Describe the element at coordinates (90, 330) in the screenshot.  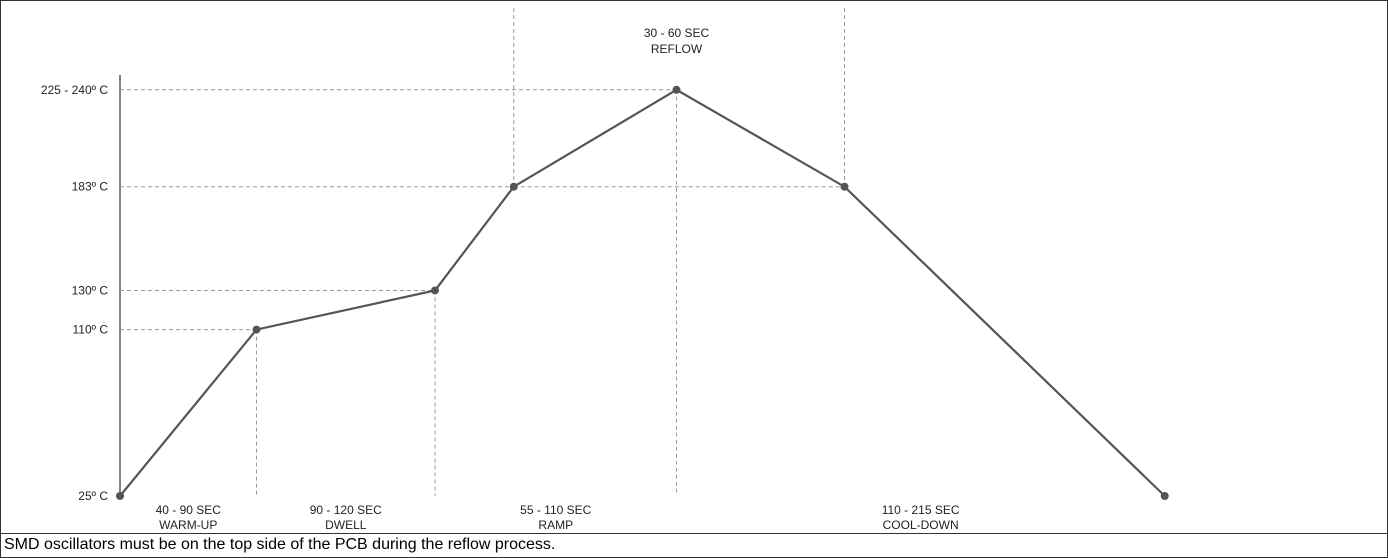
I see `y-tick-label-1: 110º C` at that location.